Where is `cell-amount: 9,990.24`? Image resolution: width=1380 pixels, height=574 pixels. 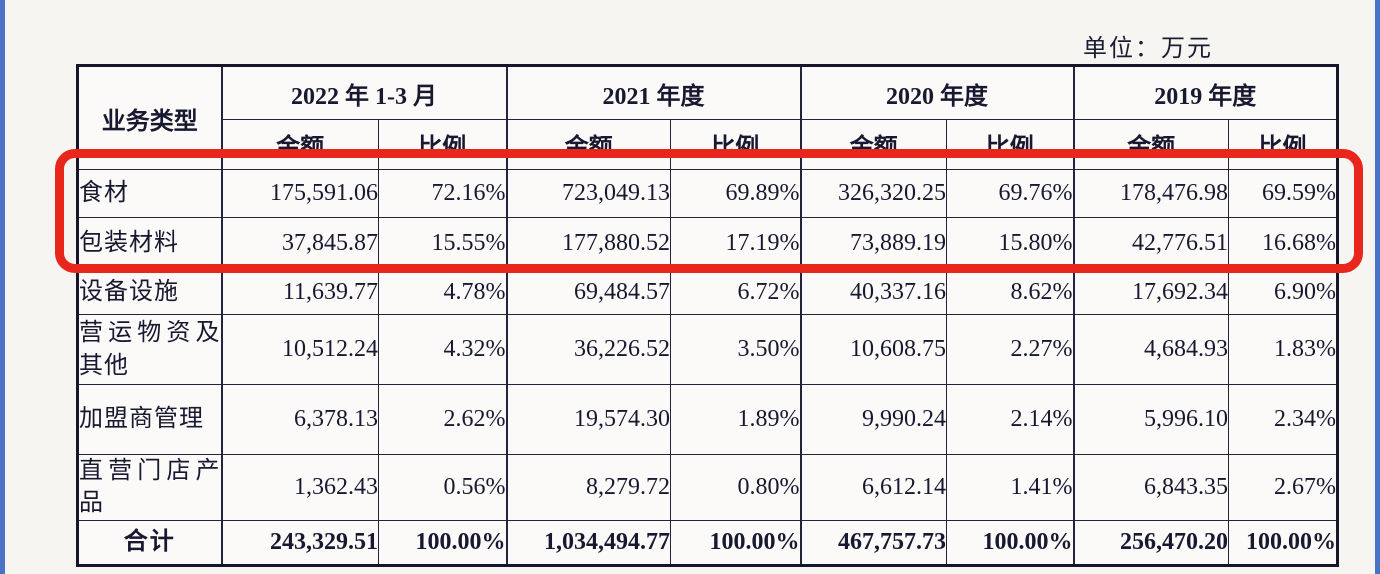
cell-amount: 9,990.24 is located at coordinates (873, 419).